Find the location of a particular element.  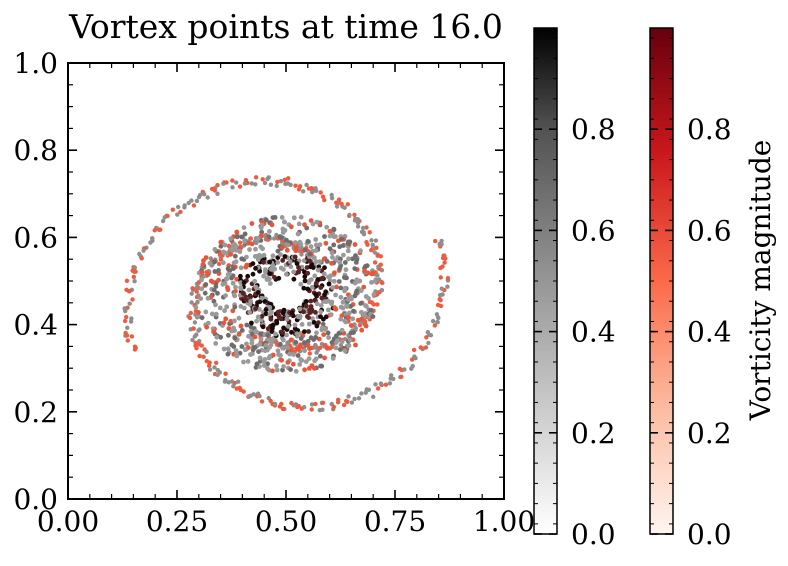

colorbar-greys-ticks: 0.0 0.2 0.4 0.6 0.8 is located at coordinates (575, 294).